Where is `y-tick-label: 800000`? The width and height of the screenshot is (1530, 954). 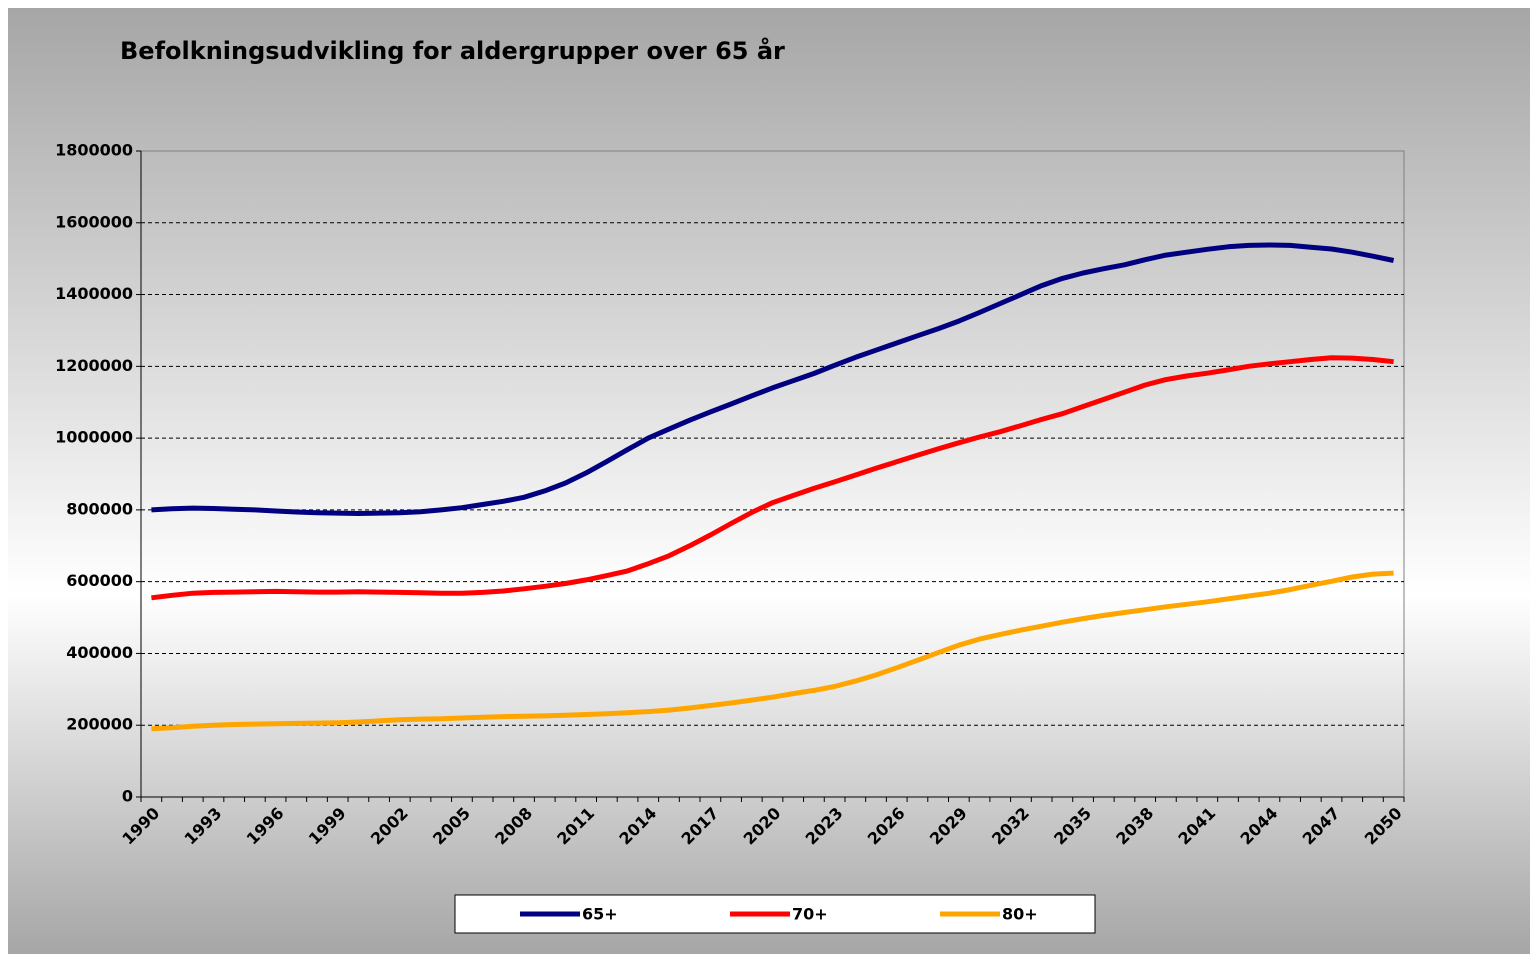
y-tick-label: 800000 is located at coordinates (99, 508).